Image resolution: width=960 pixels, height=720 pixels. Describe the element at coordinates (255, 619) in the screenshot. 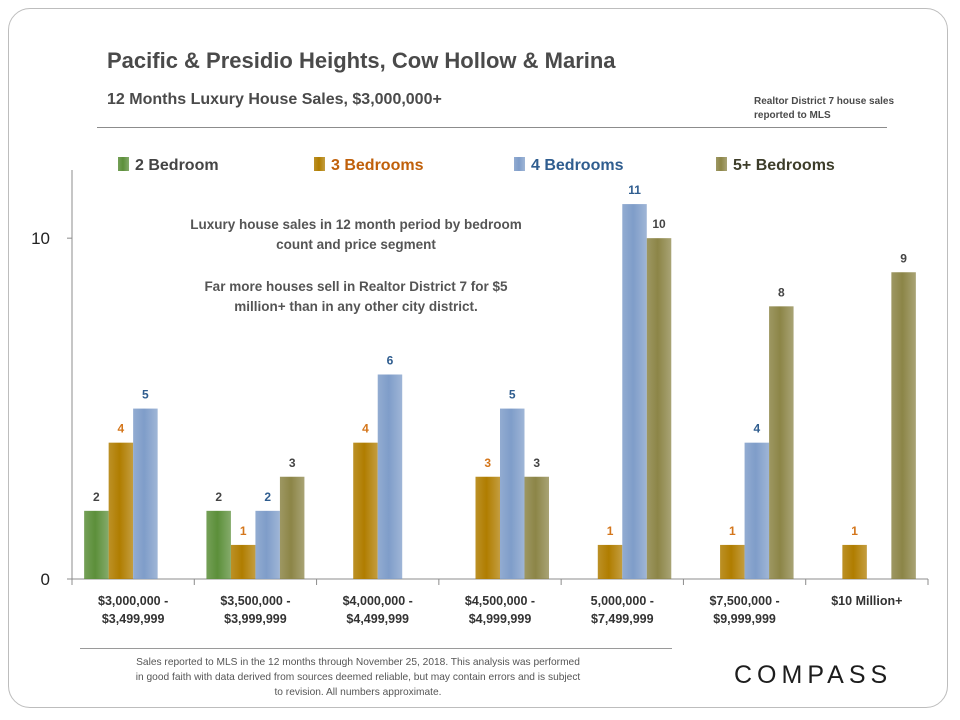

I see `x-tick-label: $3,999,999` at that location.